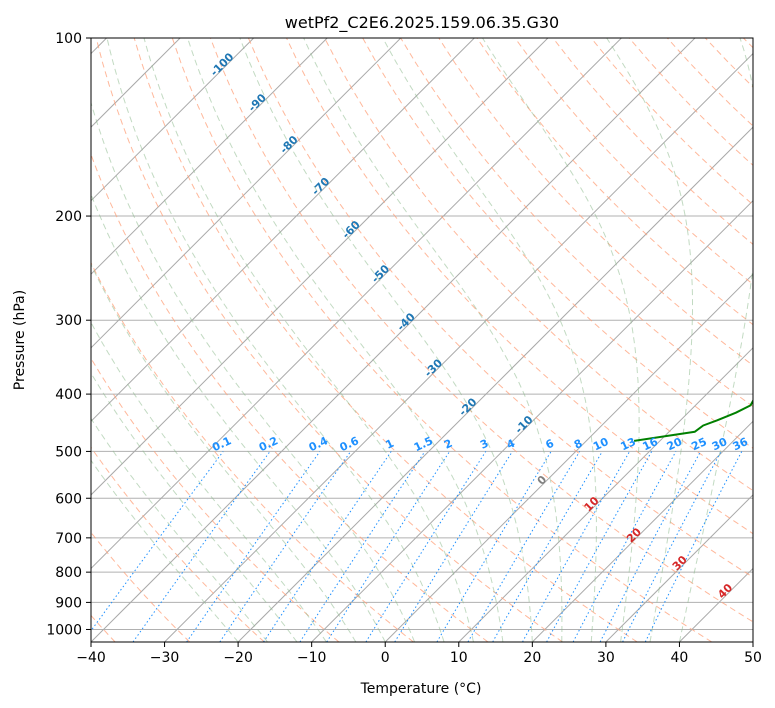 Image resolution: width=775 pixels, height=708 pixels. I want to click on x-tick-label: 20, so click(532, 658).